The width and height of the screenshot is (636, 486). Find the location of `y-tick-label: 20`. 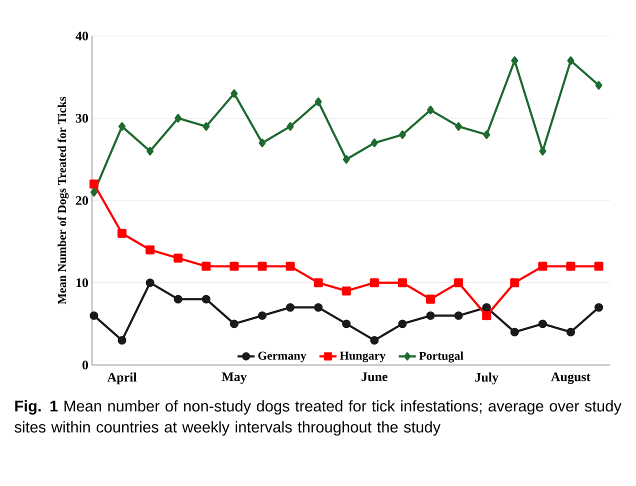

y-tick-label: 20 is located at coordinates (82, 200).